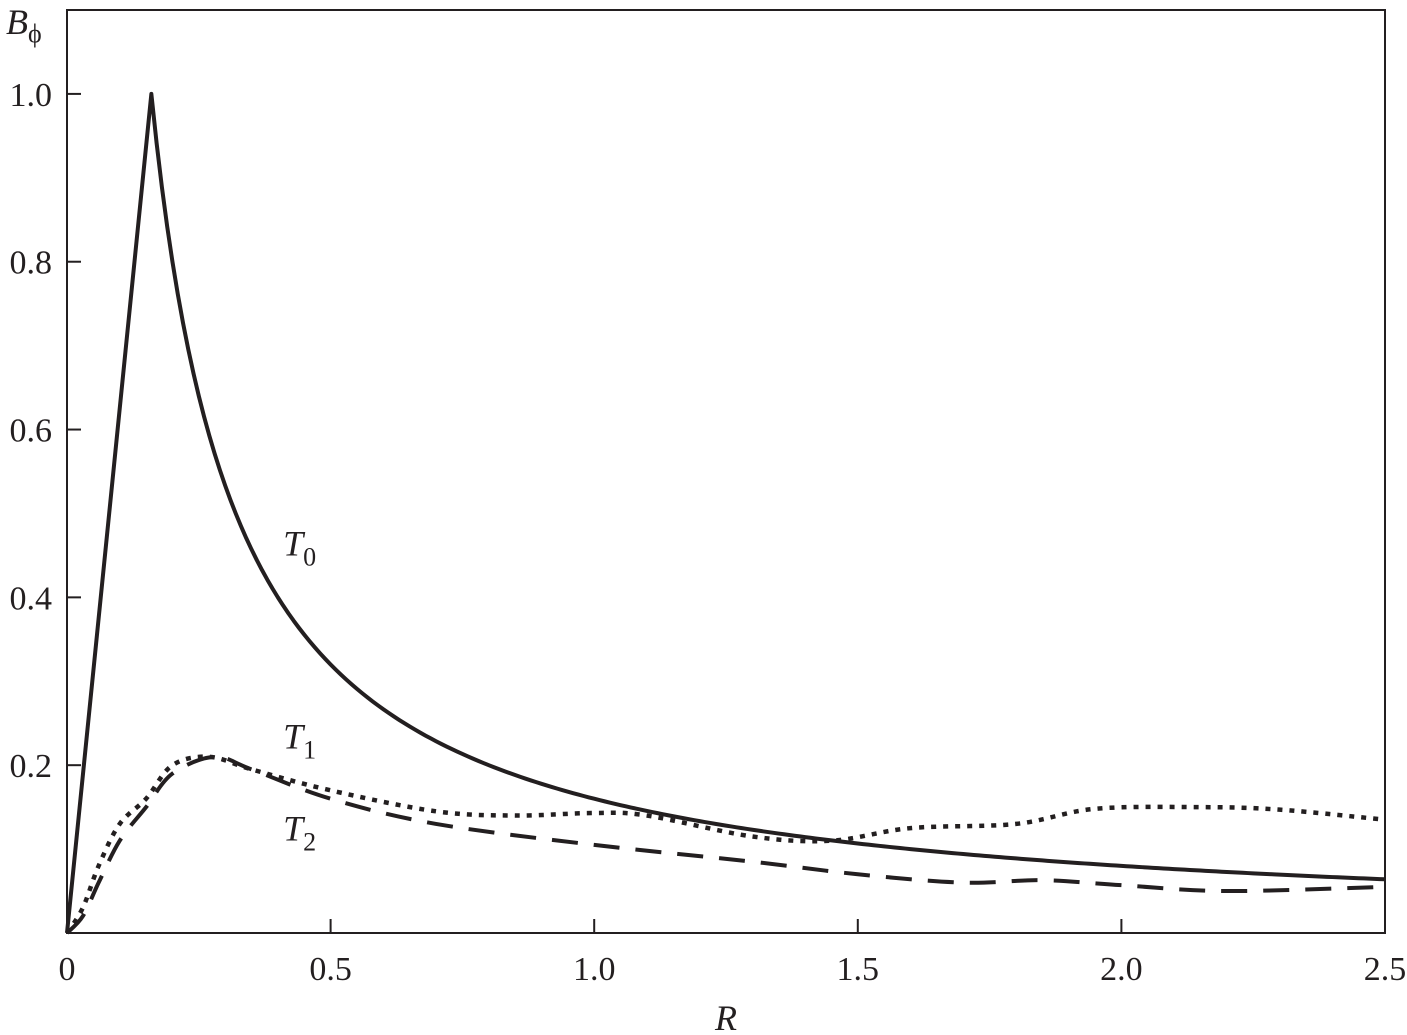  I want to click on y-tick-label: 0.8, so click(31, 263).